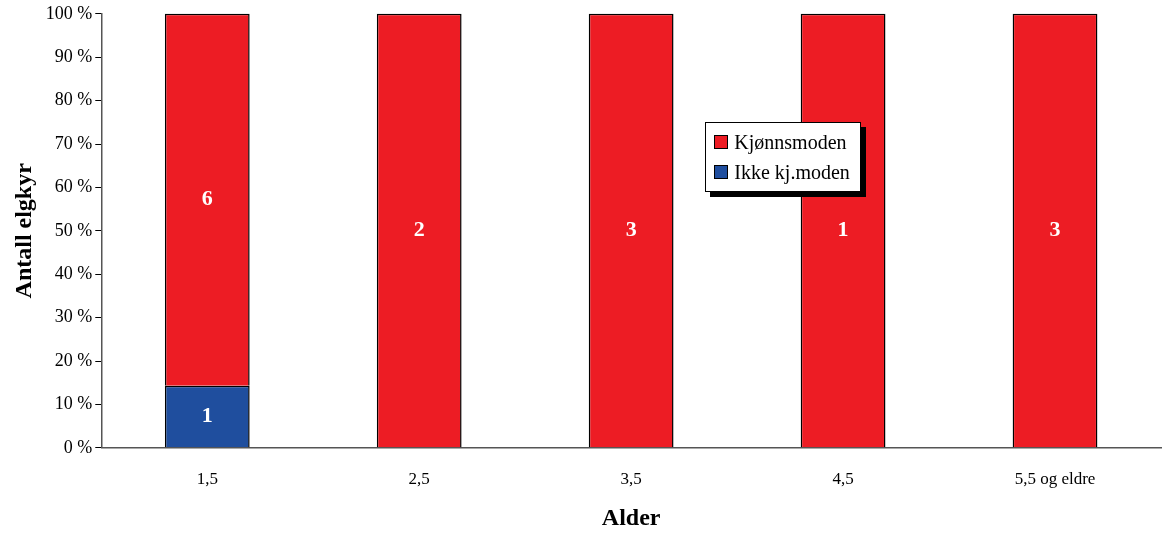 This screenshot has width=1173, height=537. Describe the element at coordinates (73, 359) in the screenshot. I see `y-tick-label: 20 %` at that location.